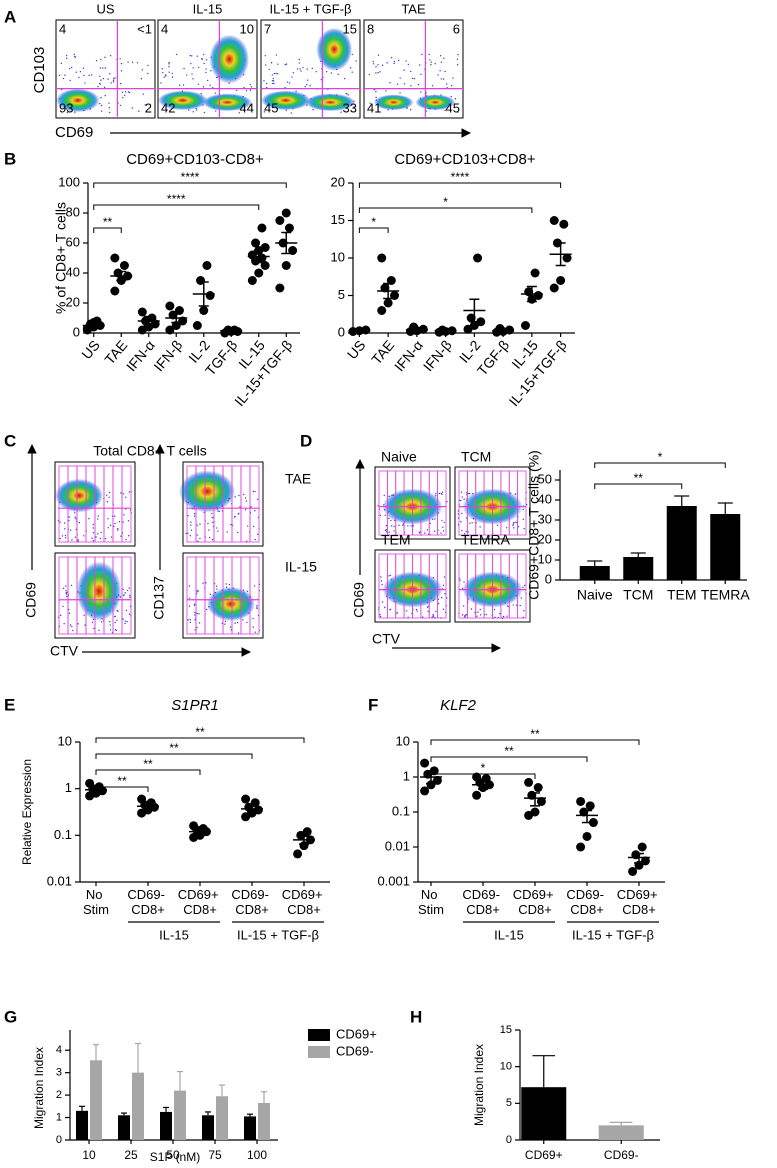 Image resolution: width=777 pixels, height=1168 pixels. I want to click on legend-label: CD69-, so click(355, 1050).